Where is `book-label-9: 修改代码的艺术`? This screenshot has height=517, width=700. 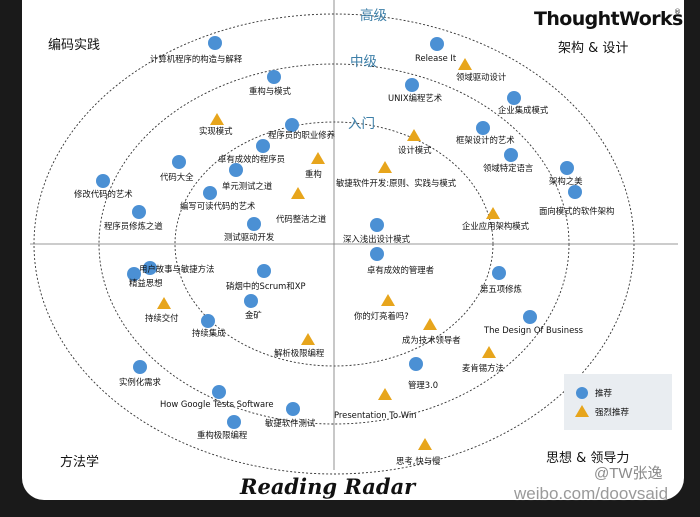
book-label-9: 修改代码的艺术 is located at coordinates (103, 194).